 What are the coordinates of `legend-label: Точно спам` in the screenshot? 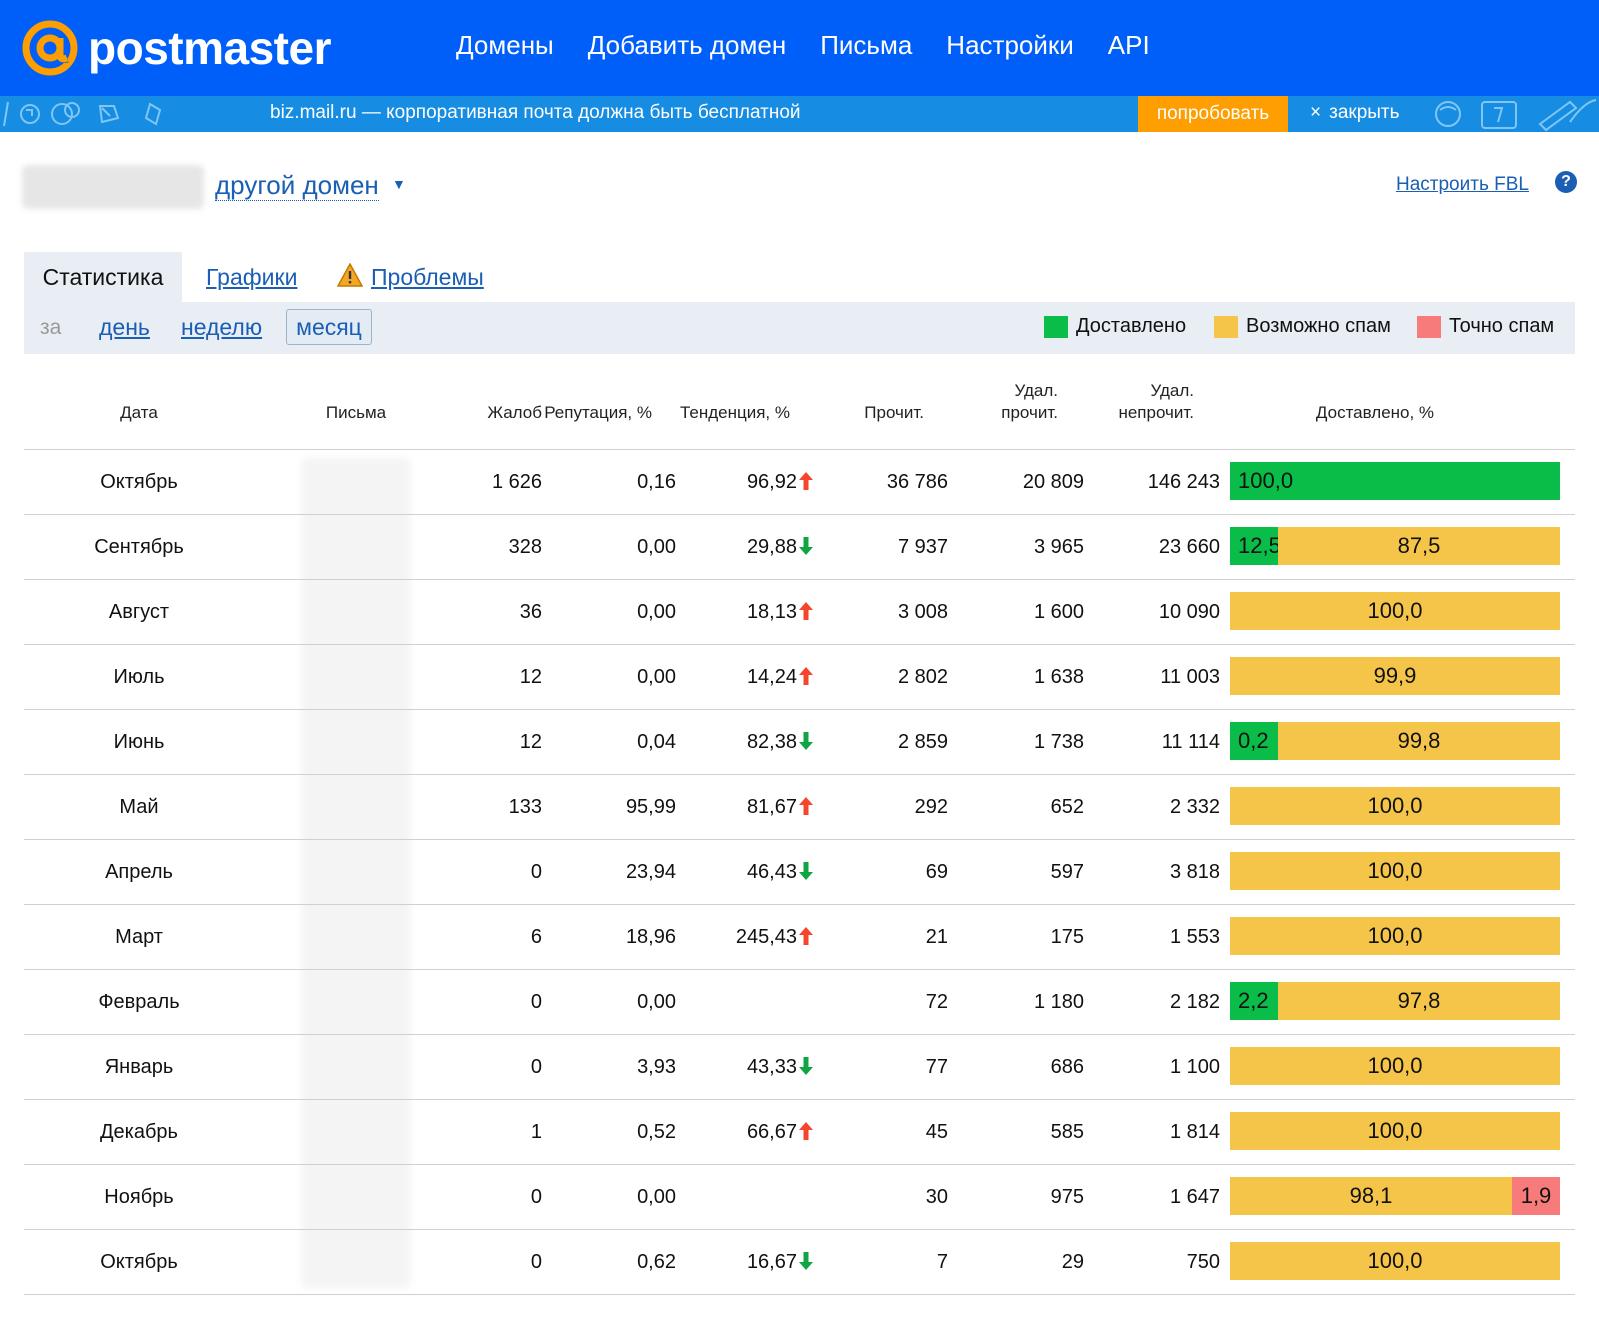 It's located at (1502, 326).